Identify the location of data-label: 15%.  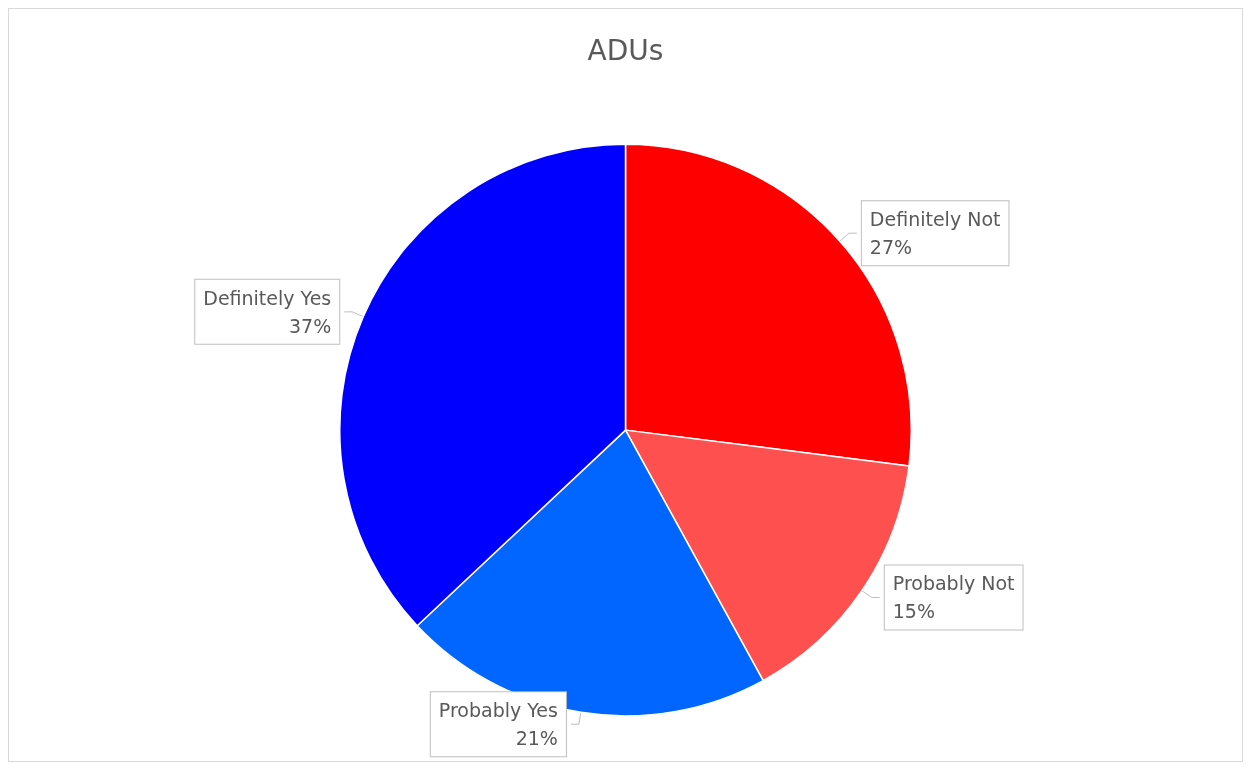
(914, 611).